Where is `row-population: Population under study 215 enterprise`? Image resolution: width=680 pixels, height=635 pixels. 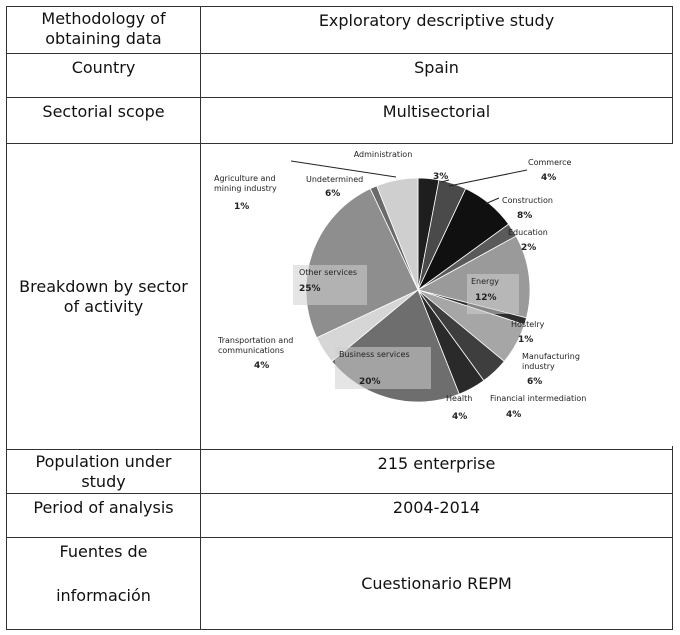
row-population: Population under study 215 enterprise is located at coordinates (339, 471).